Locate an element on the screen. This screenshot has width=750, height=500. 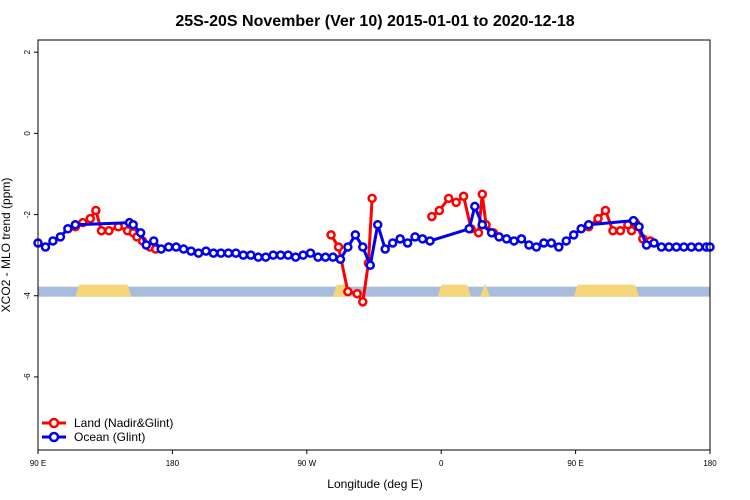
legend-item-land: Land (Nadir&Glint) is located at coordinates (107, 423).